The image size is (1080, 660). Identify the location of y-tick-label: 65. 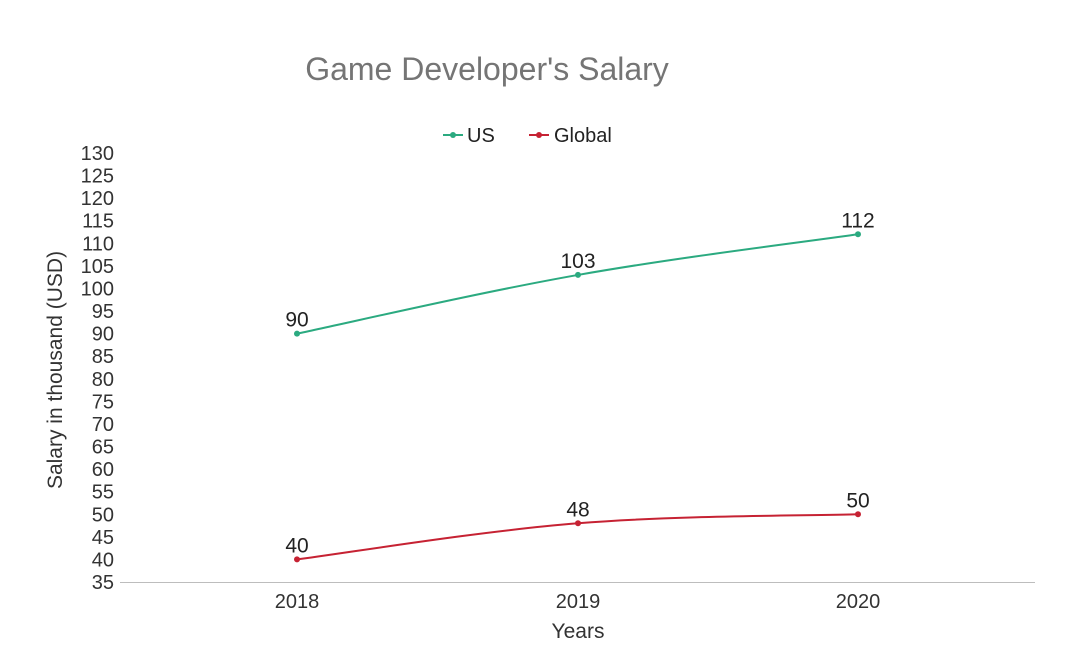
(103, 448).